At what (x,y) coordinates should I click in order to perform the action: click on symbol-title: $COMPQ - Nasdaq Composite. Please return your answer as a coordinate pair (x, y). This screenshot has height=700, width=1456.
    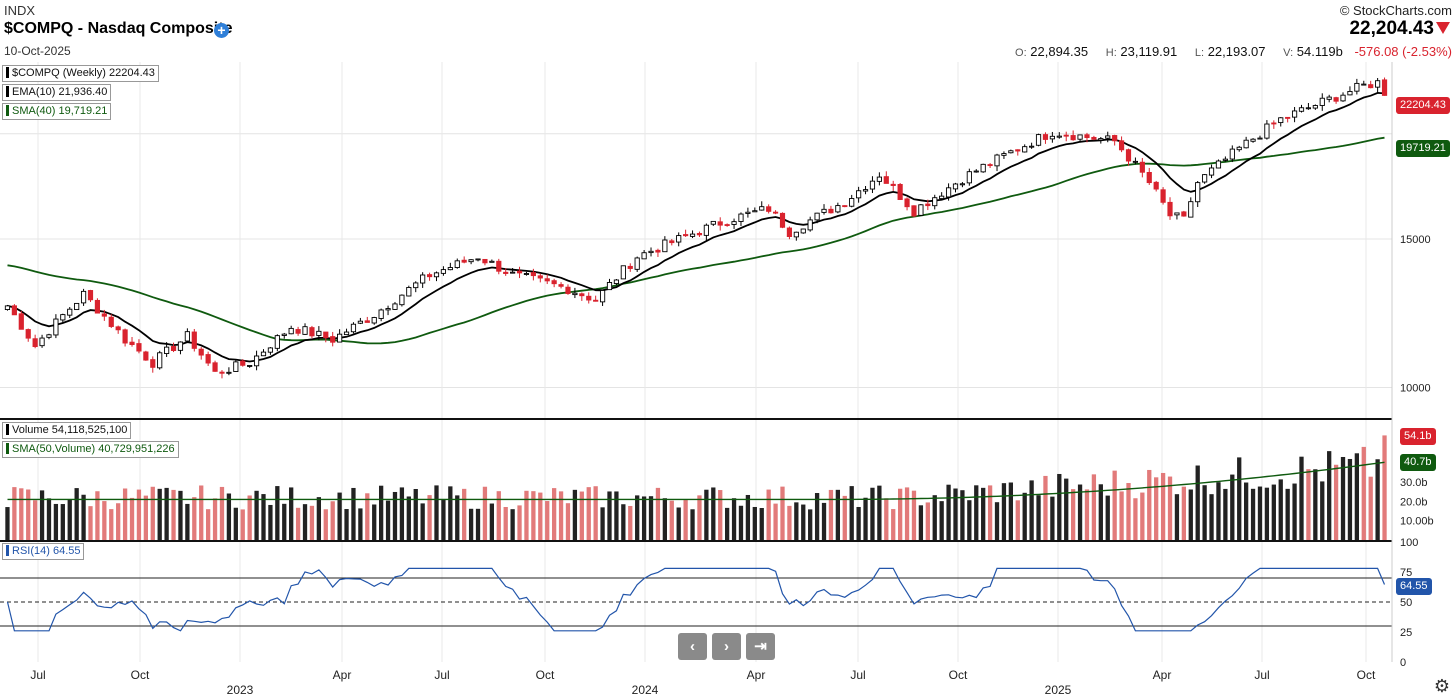
    Looking at the image, I should click on (118, 28).